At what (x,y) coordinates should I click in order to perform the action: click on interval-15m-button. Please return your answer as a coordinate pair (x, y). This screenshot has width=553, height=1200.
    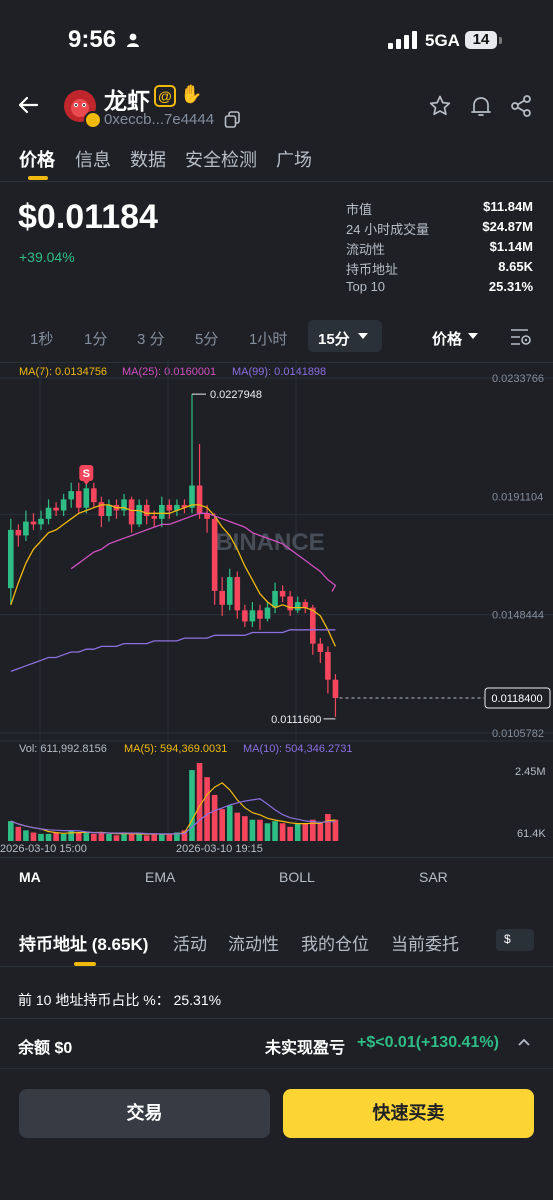
    Looking at the image, I should click on (345, 336).